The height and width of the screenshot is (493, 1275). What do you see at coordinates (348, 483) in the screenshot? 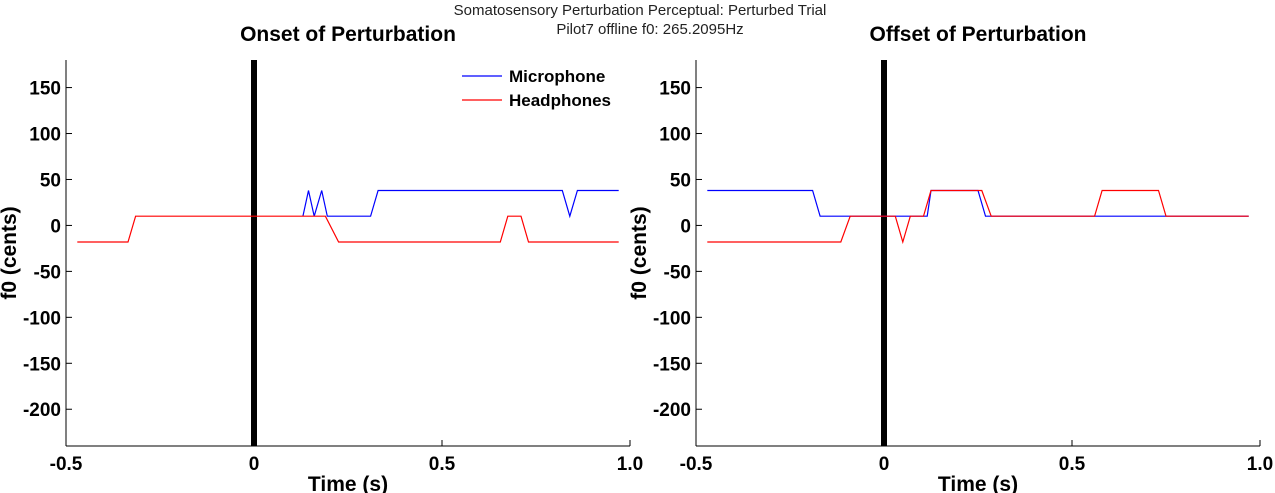
I see `onset-x-axis-label: Time (s)` at bounding box center [348, 483].